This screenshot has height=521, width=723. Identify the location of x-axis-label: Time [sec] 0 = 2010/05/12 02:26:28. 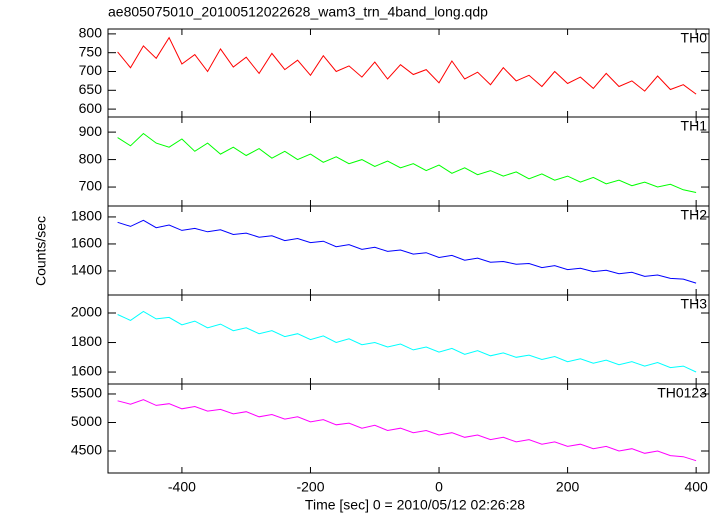
(415, 505).